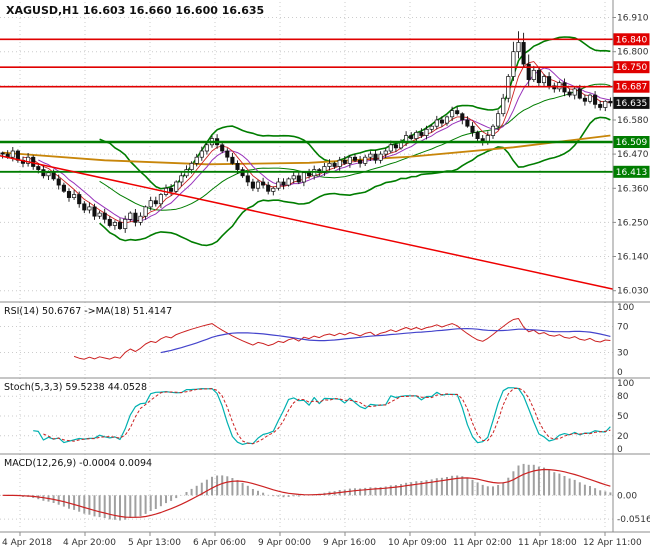 This screenshot has width=650, height=550. I want to click on svg-text: 16.635, so click(632, 104).